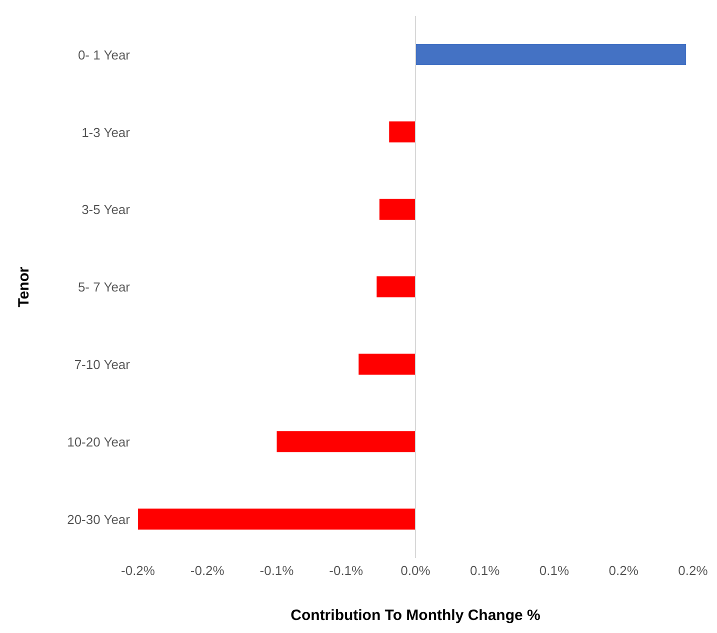 Image resolution: width=717 pixels, height=633 pixels. I want to click on x-axis-title: Contribution To Monthly Change %, so click(415, 615).